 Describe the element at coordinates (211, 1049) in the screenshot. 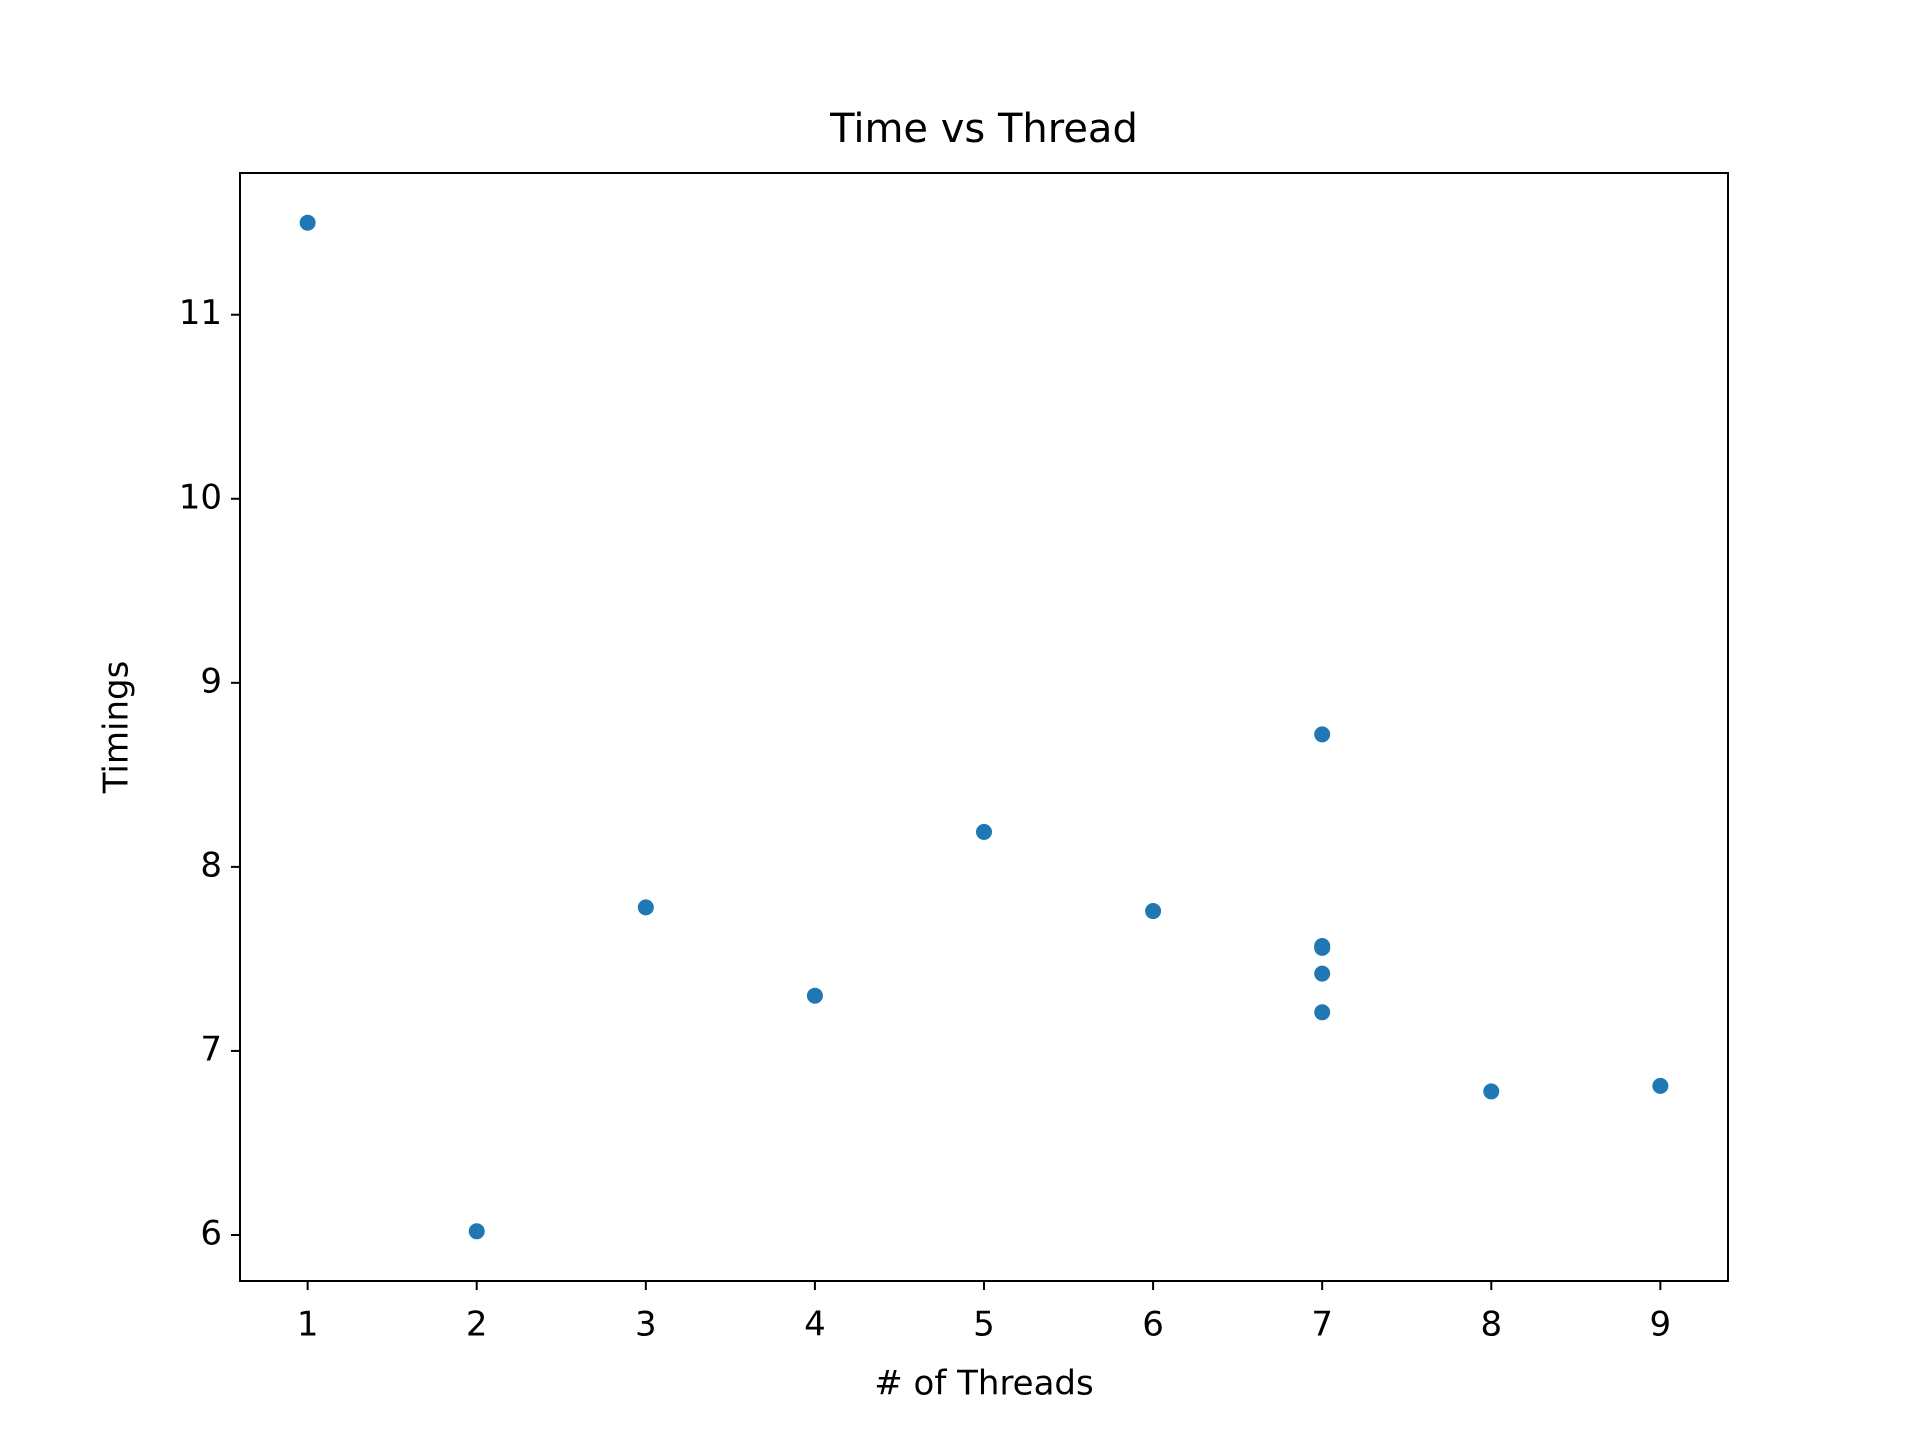

I see `y-tick-label: 7` at that location.